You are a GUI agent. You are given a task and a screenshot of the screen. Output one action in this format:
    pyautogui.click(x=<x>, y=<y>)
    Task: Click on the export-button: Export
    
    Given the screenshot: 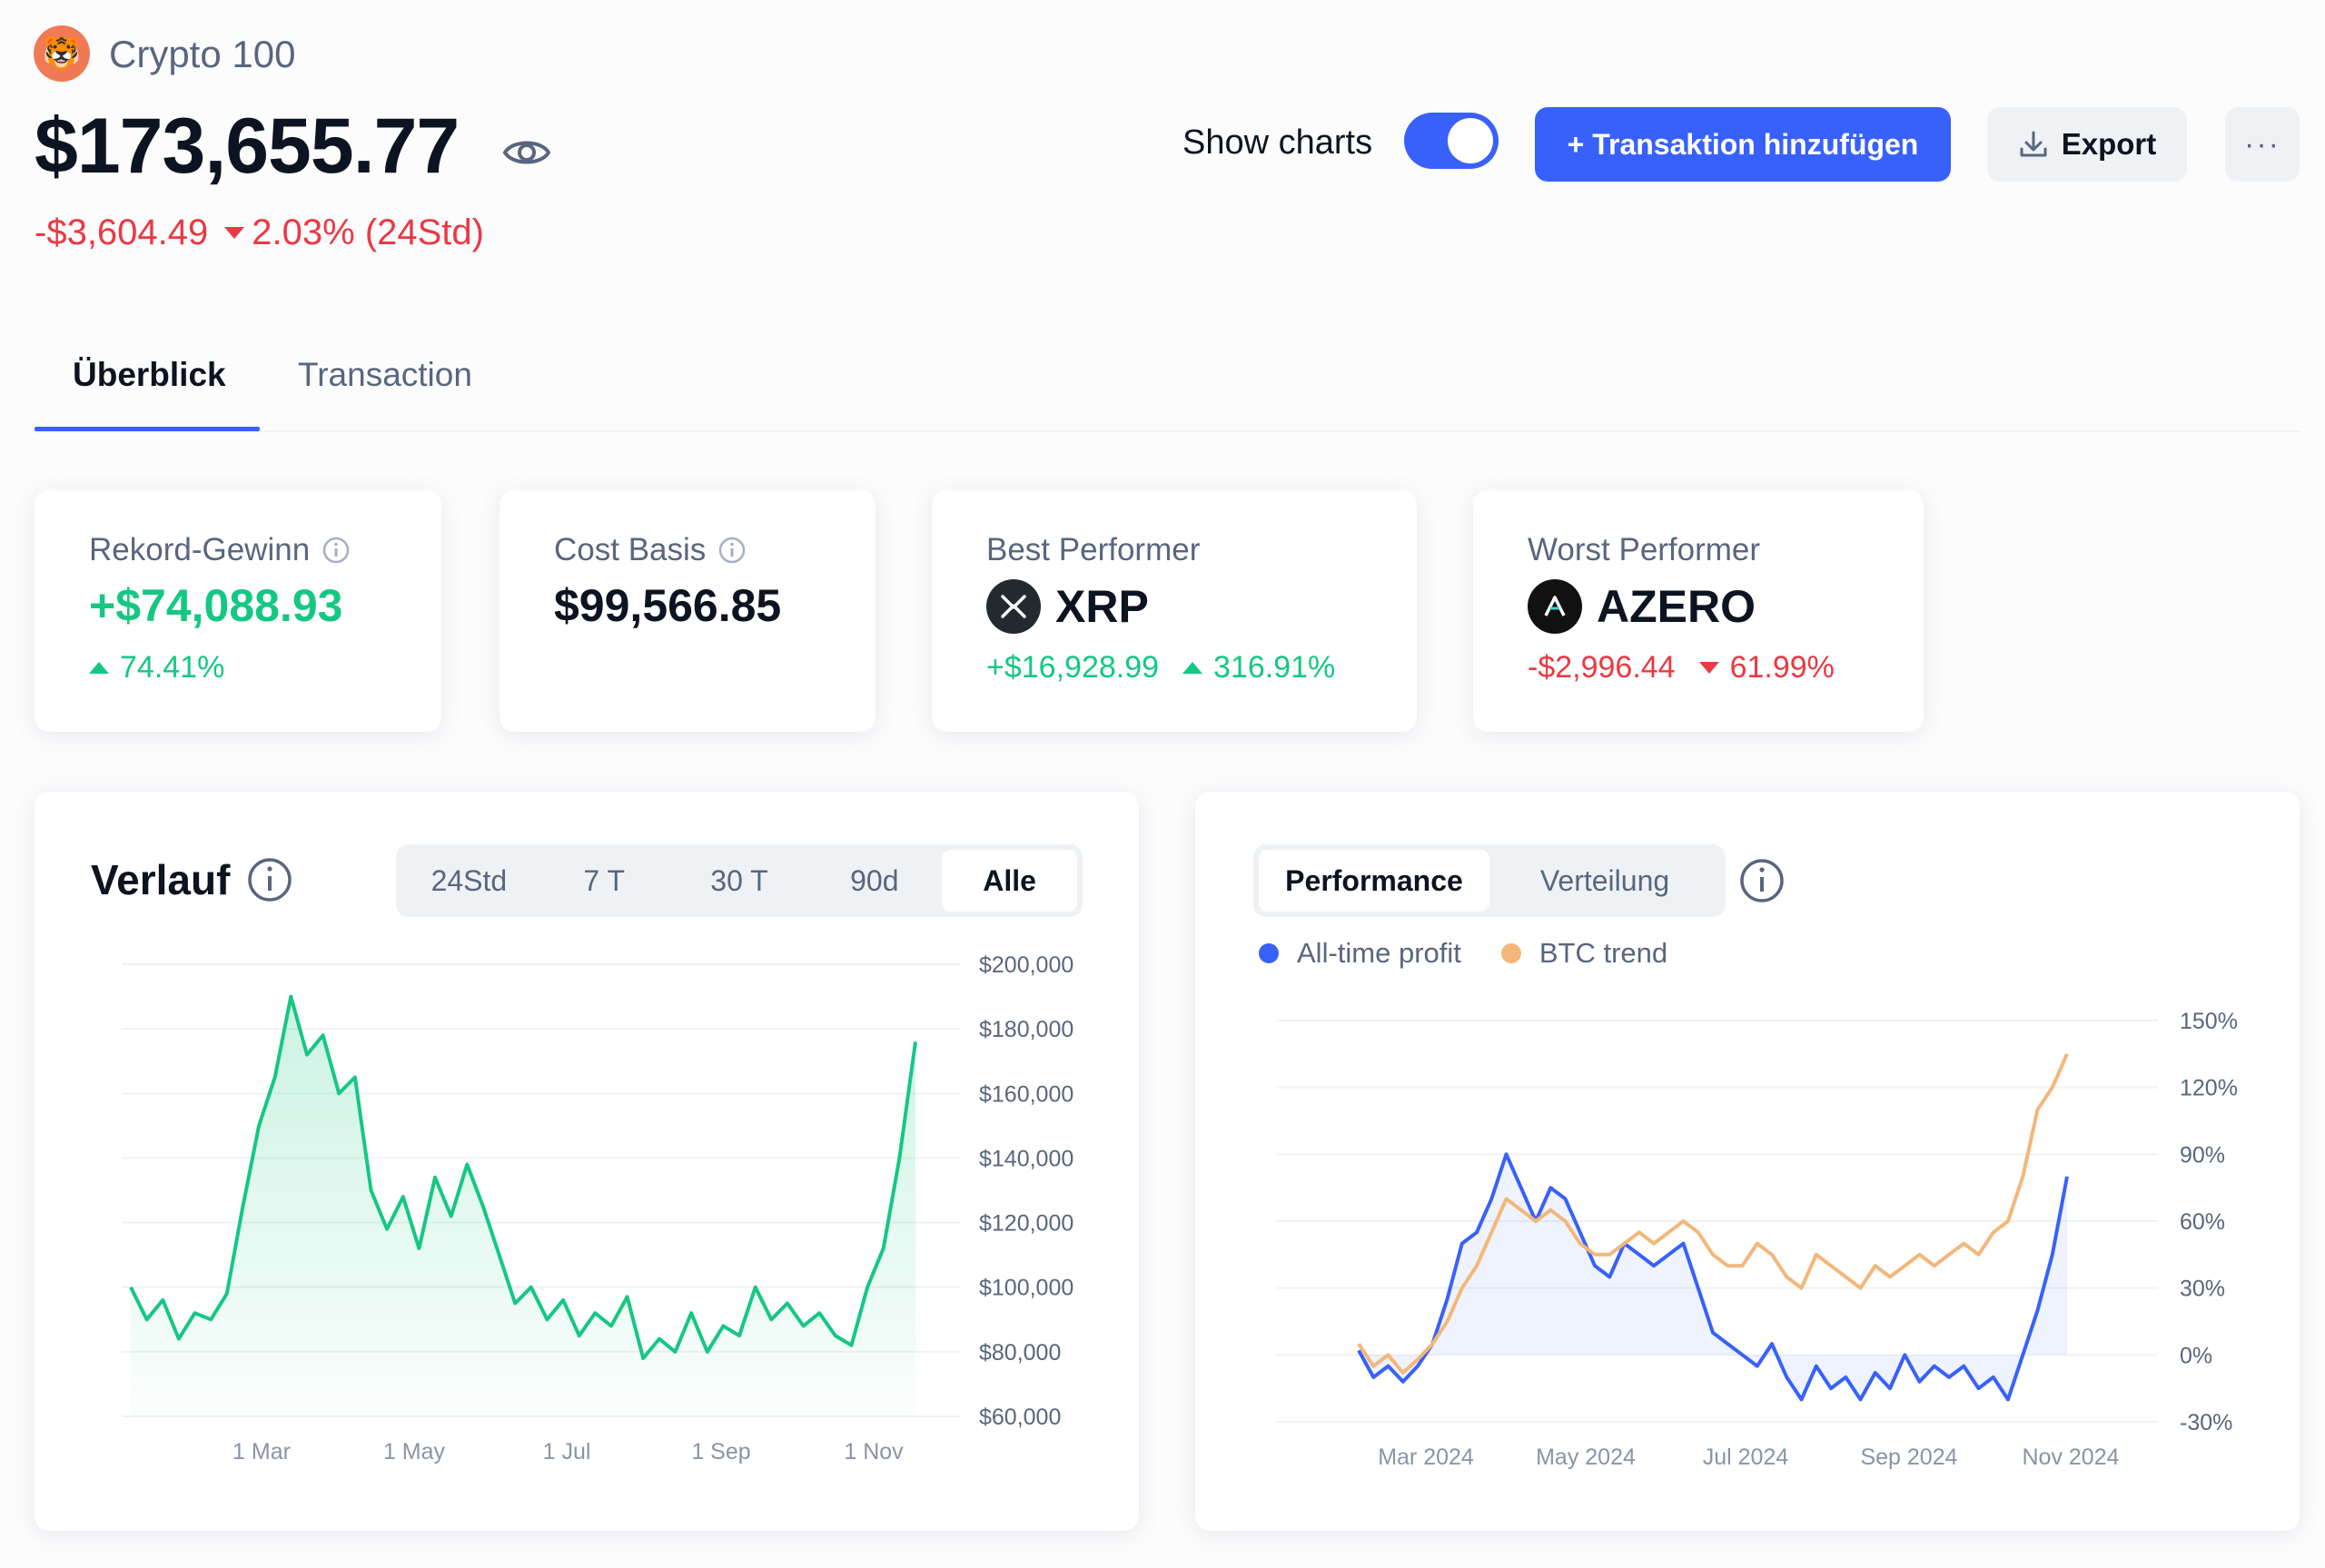 What is the action you would take?
    pyautogui.click(x=2087, y=145)
    